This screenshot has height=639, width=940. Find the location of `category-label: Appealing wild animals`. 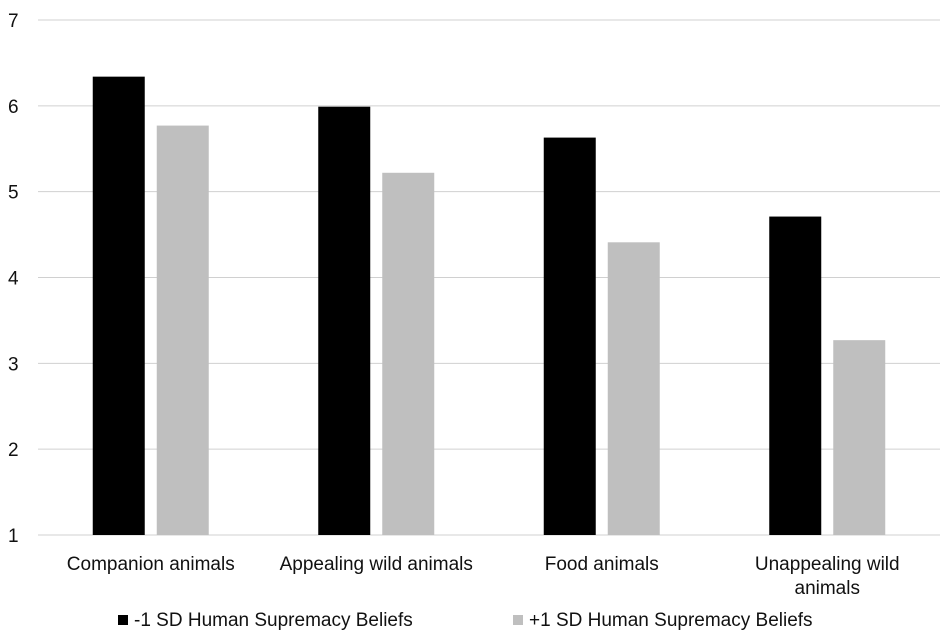

category-label: Appealing wild animals is located at coordinates (376, 564).